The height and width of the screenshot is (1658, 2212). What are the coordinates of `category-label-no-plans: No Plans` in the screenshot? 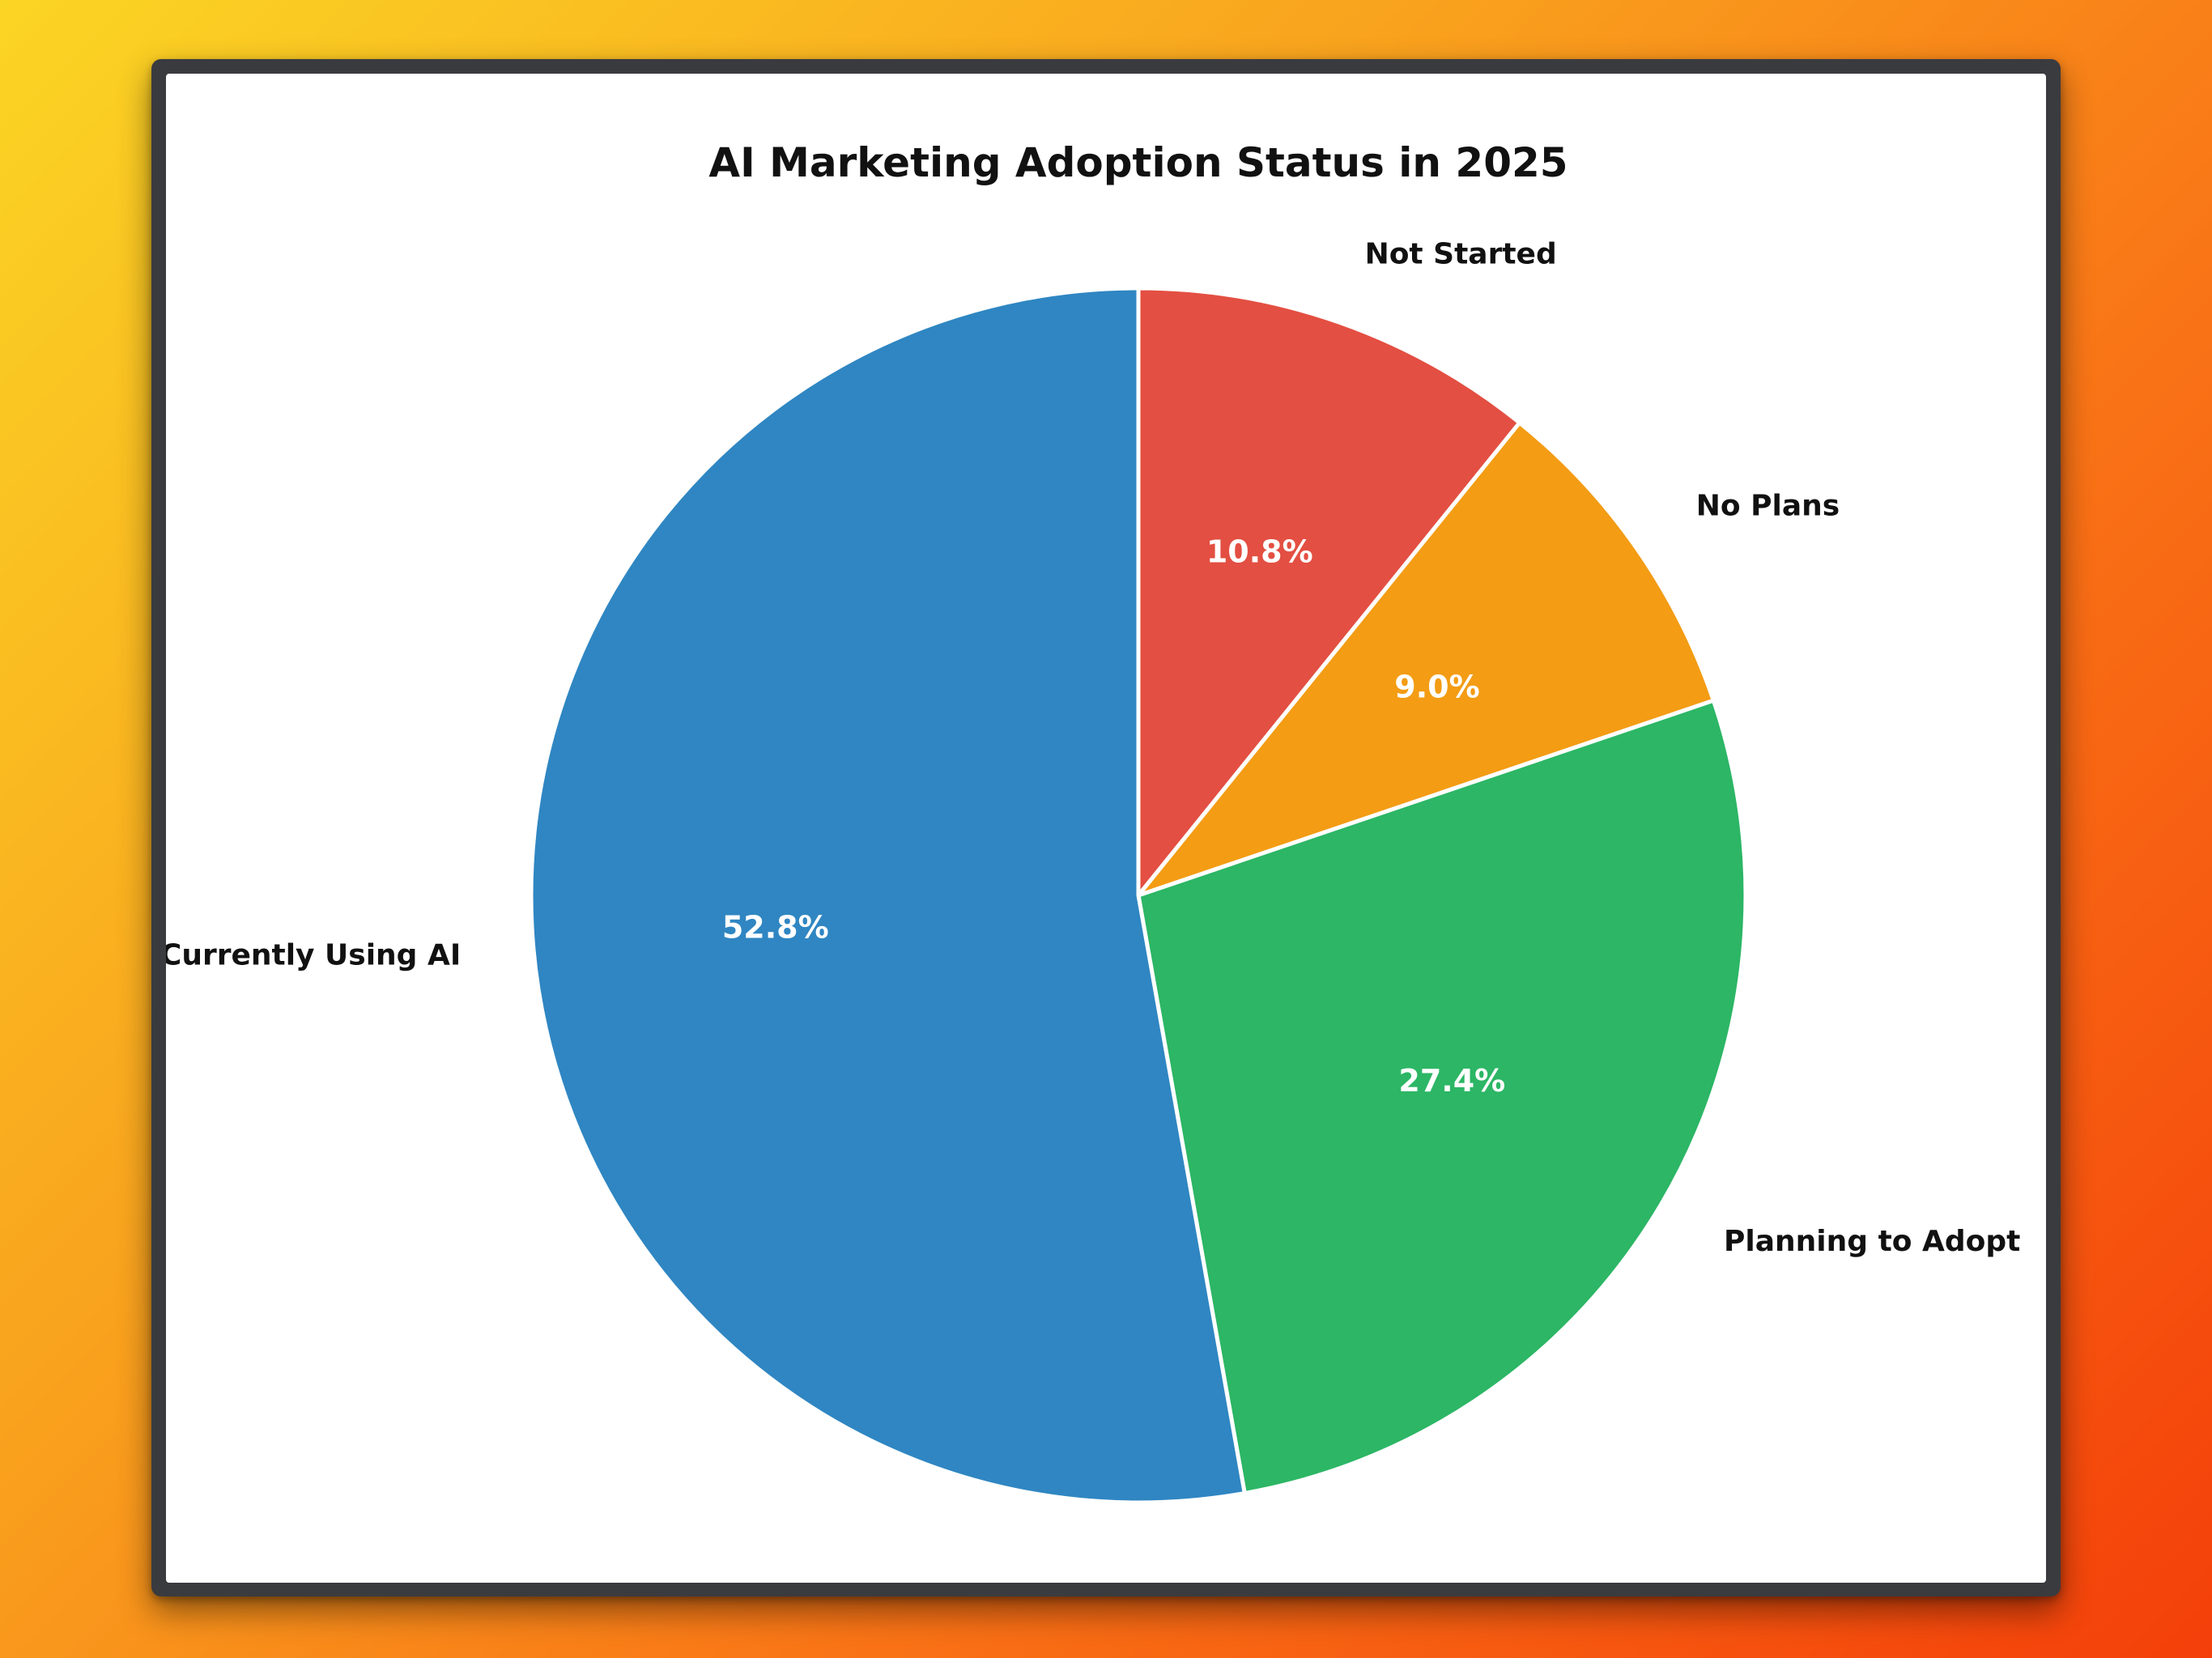 It's located at (1768, 506).